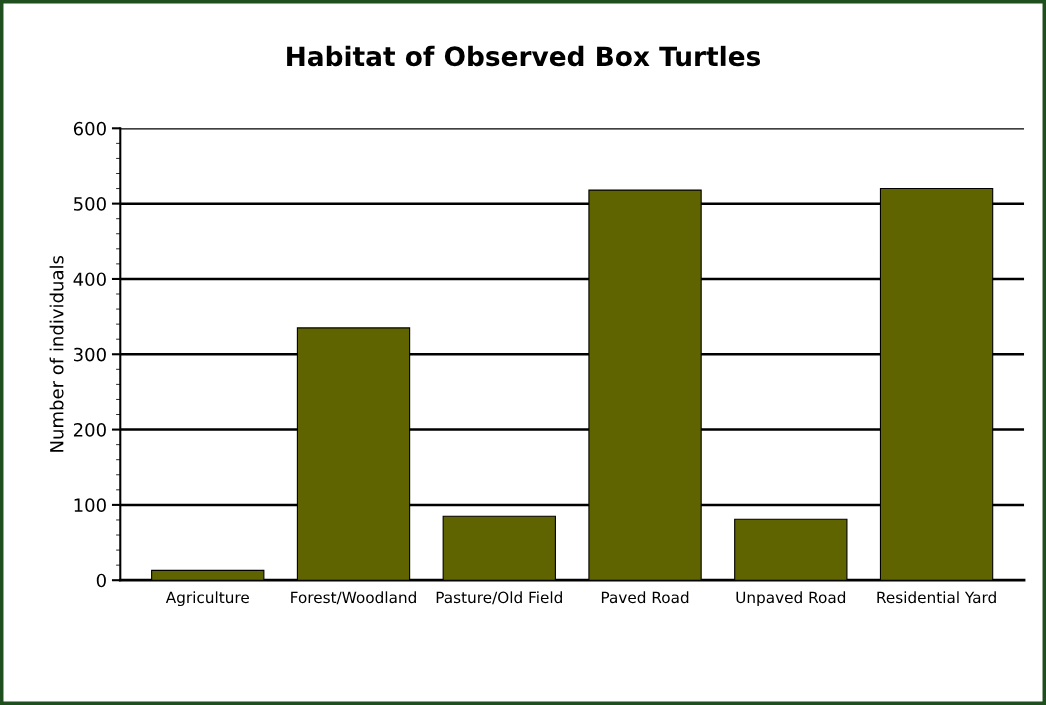 The image size is (1046, 705). What do you see at coordinates (645, 597) in the screenshot?
I see `x-tick-label: Paved Road` at bounding box center [645, 597].